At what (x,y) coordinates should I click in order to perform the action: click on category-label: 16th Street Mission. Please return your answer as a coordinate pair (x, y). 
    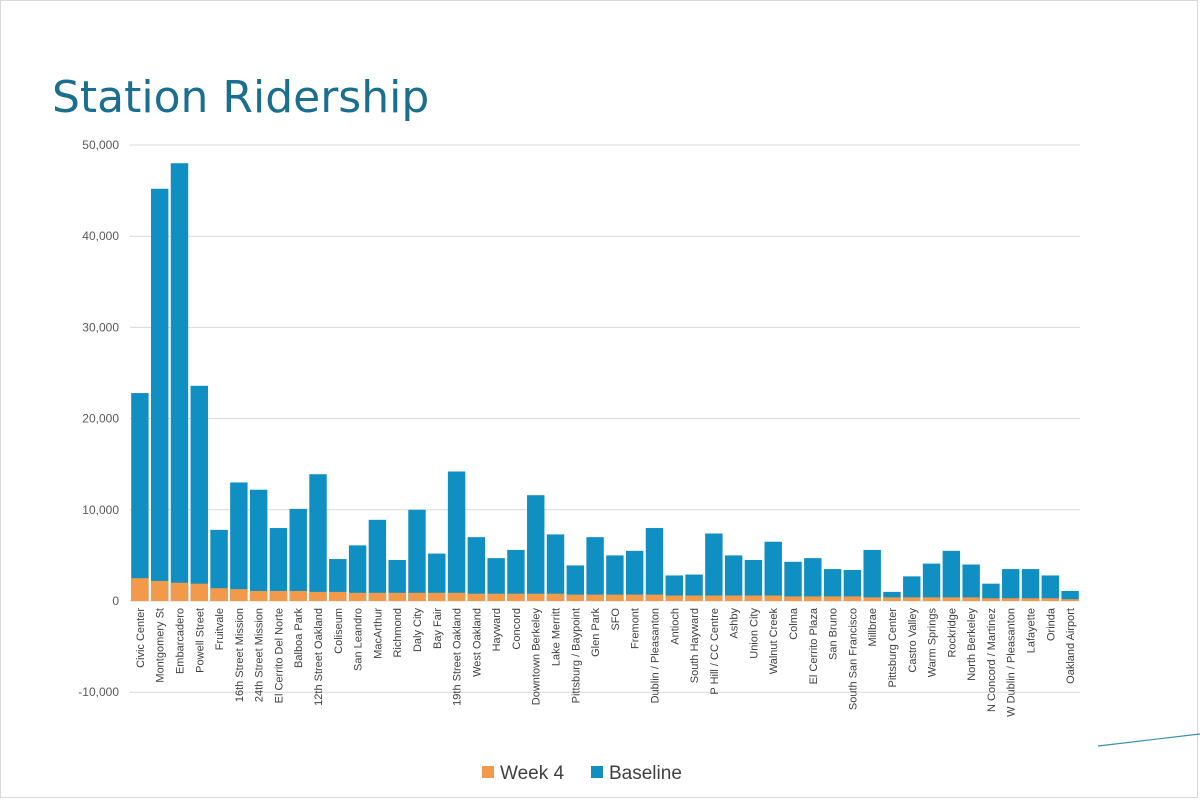
    Looking at the image, I should click on (240, 655).